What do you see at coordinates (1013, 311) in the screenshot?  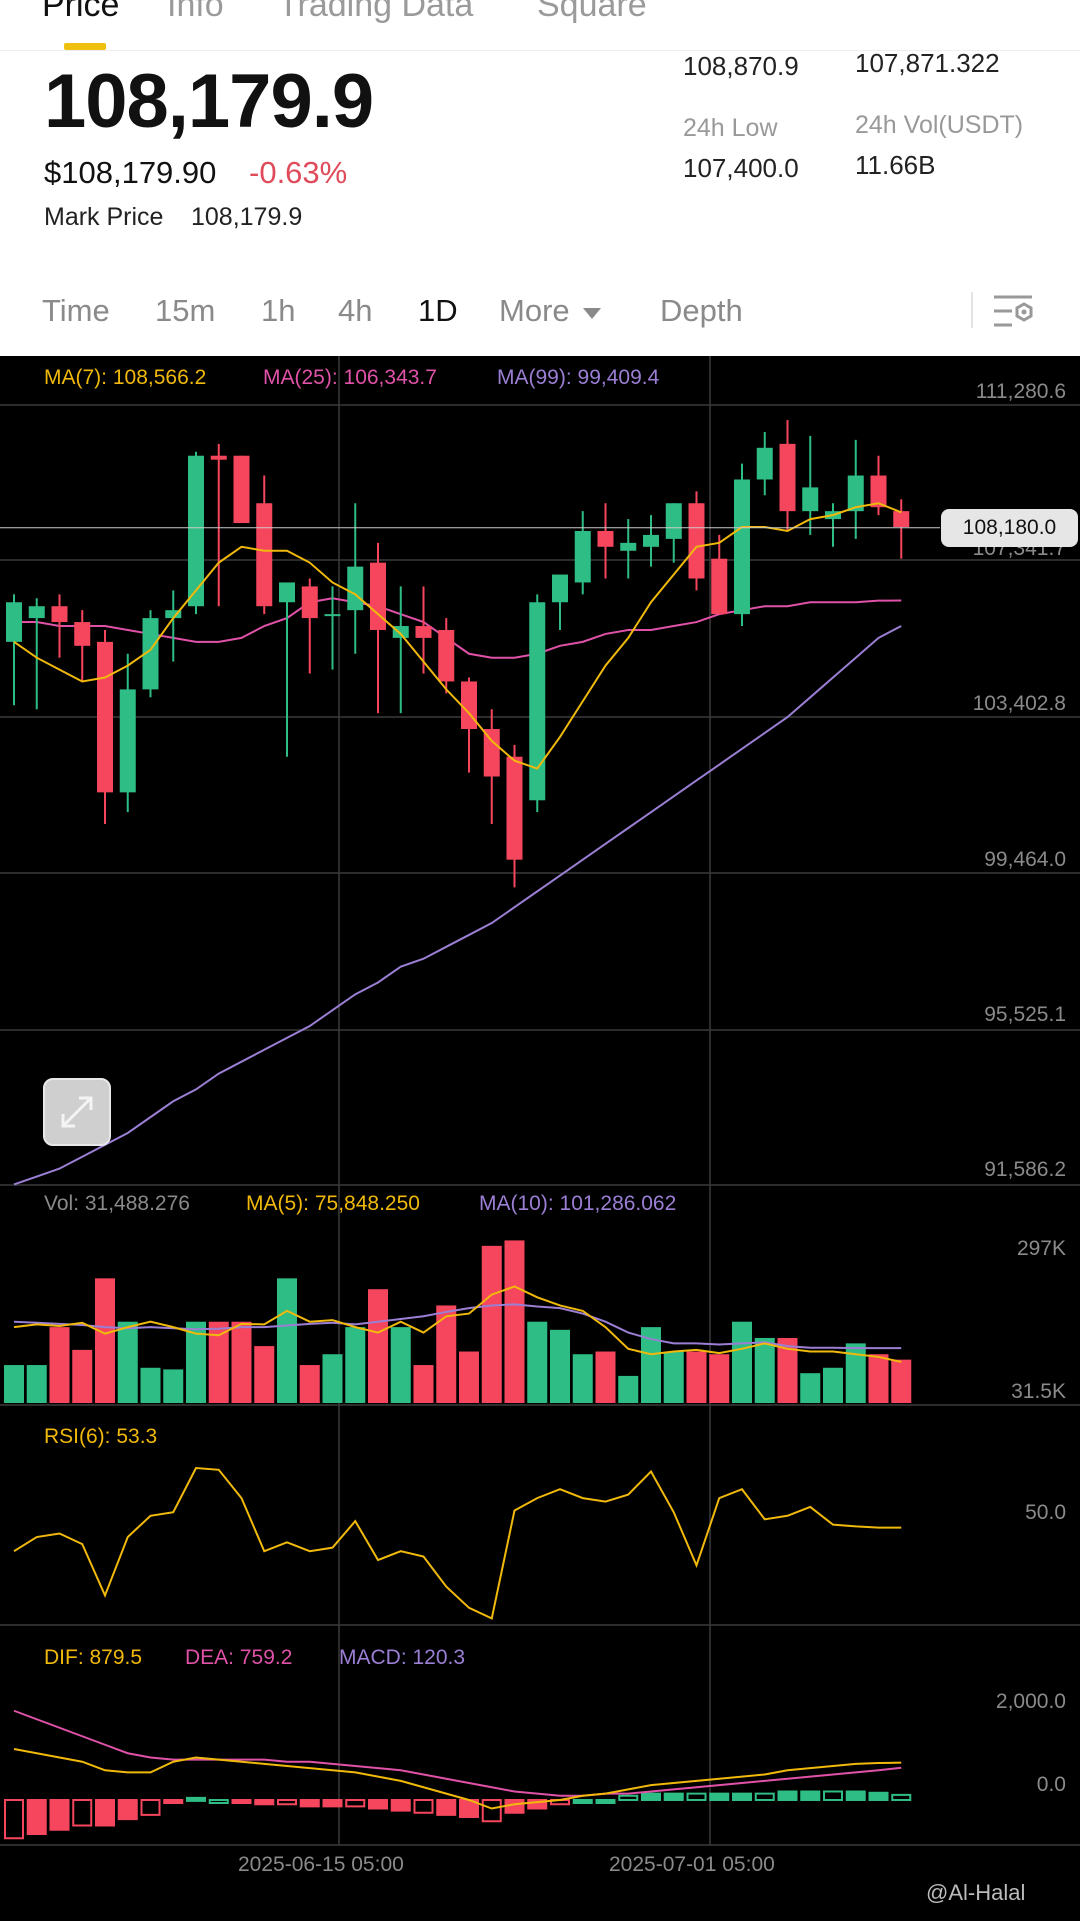 I see `chart-settings-icon` at bounding box center [1013, 311].